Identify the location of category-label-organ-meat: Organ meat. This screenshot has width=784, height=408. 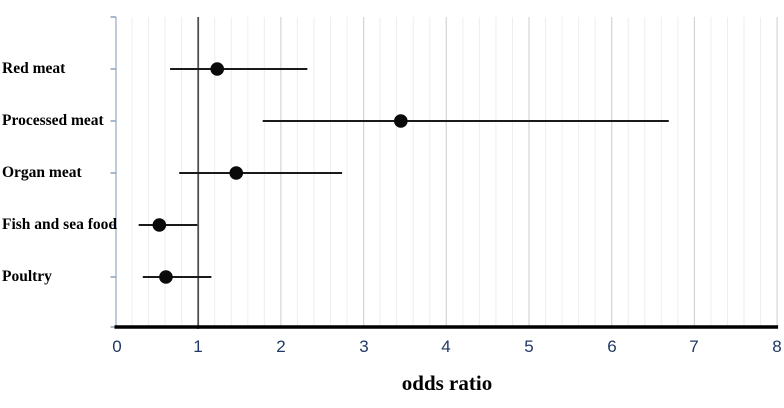
(42, 172).